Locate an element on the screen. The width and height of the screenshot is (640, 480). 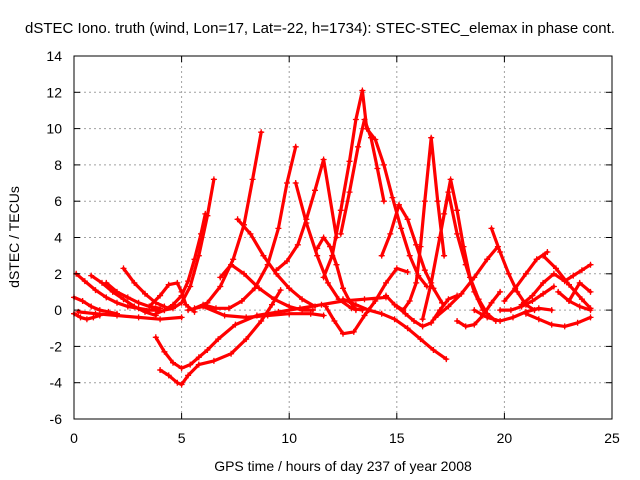
y-tick-label: 8 is located at coordinates (58, 165).